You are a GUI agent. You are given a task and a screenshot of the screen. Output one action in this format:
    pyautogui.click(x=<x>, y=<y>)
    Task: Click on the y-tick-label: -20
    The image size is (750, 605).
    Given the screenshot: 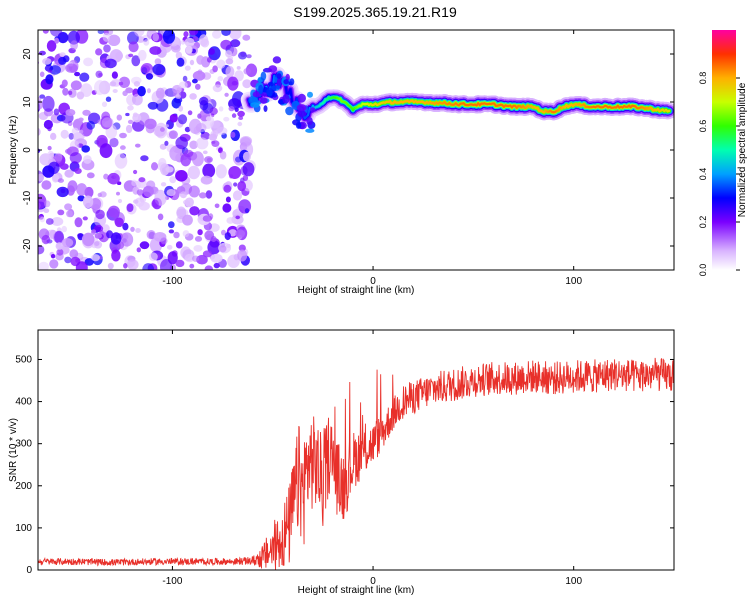 What is the action you would take?
    pyautogui.click(x=27, y=245)
    